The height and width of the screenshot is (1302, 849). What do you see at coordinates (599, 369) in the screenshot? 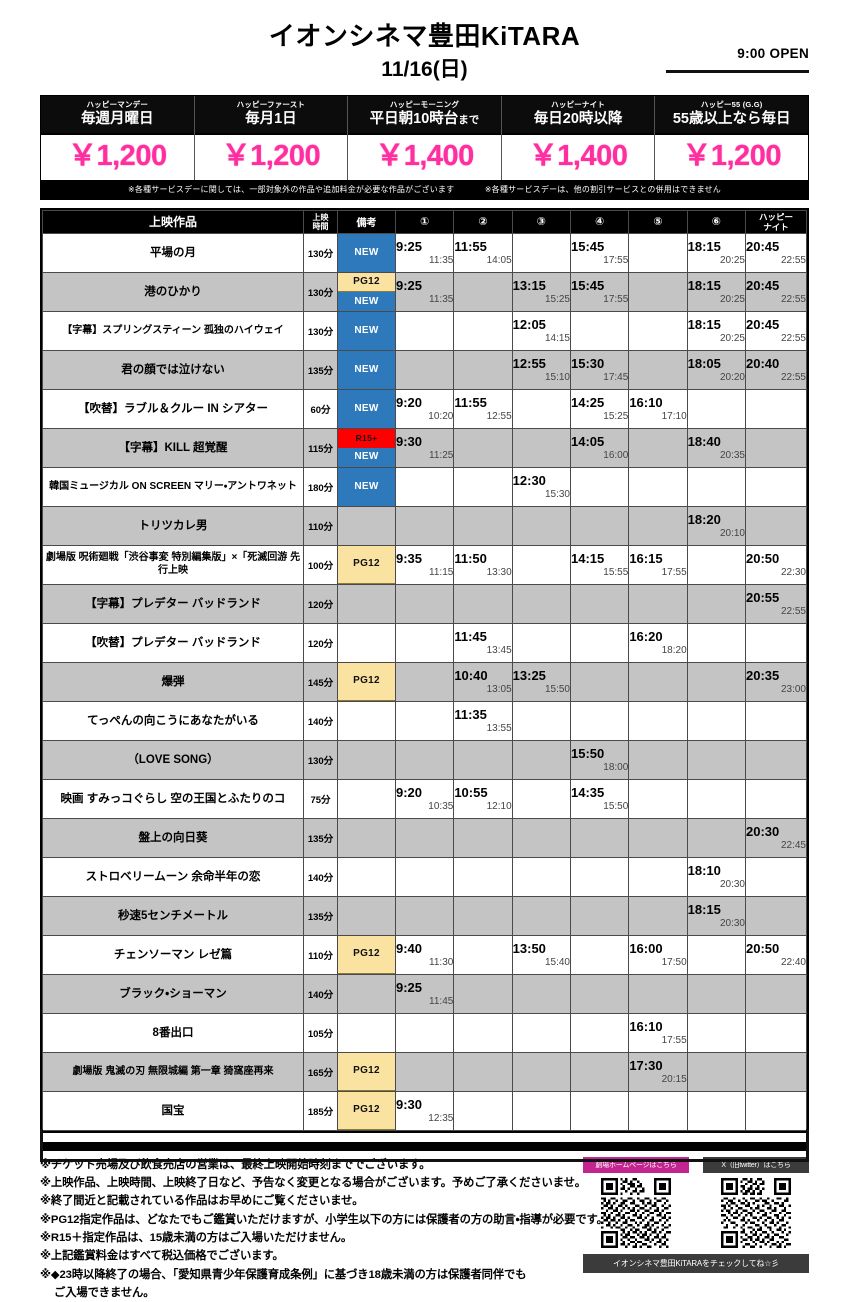
I see `showtime-cell: 15:30 17:45` at bounding box center [599, 369].